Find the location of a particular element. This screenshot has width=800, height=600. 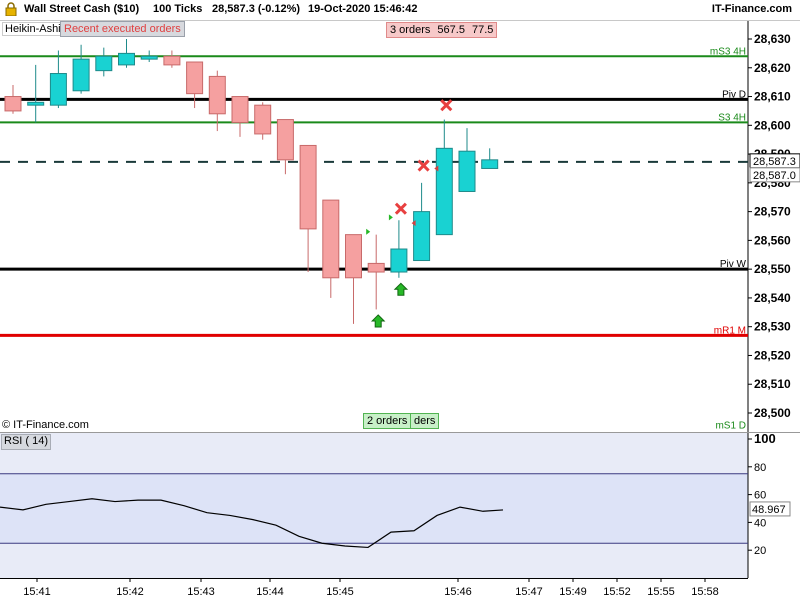

time-tick-label: 15:44 is located at coordinates (270, 592).